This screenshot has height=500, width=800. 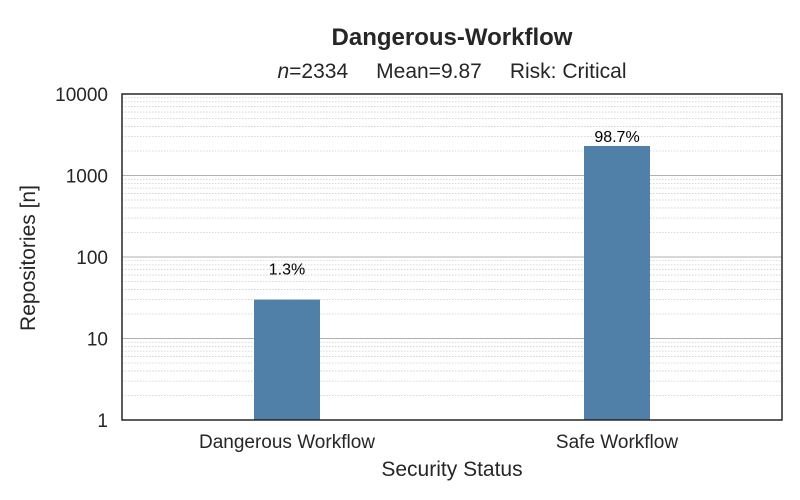 I want to click on chart-subtitle: n=2334 Mean=9.87 Risk: Critical, so click(x=451, y=71).